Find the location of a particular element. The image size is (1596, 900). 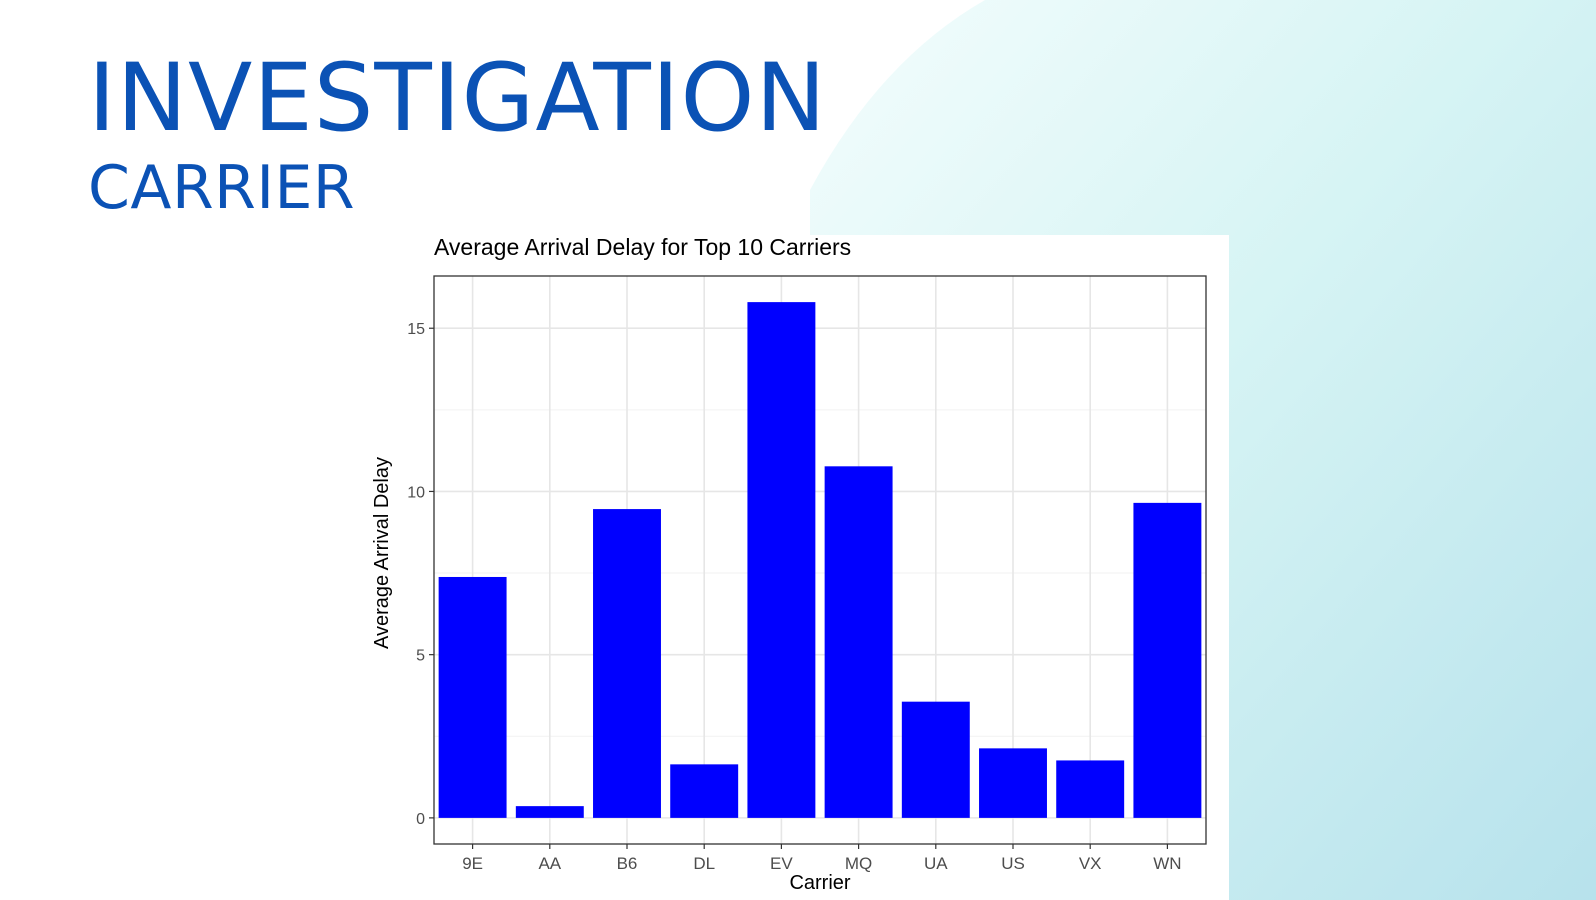

slide-subtitle: CARRIER is located at coordinates (222, 188).